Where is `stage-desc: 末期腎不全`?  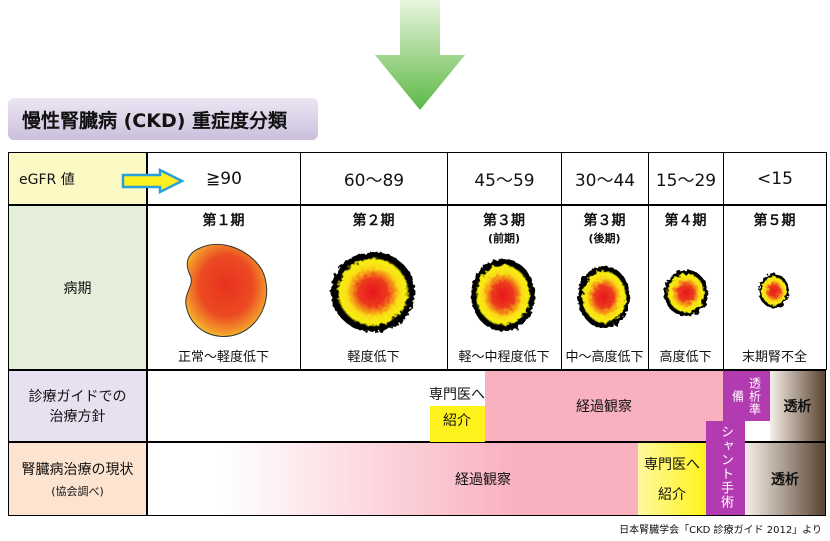 stage-desc: 末期腎不全 is located at coordinates (774, 357).